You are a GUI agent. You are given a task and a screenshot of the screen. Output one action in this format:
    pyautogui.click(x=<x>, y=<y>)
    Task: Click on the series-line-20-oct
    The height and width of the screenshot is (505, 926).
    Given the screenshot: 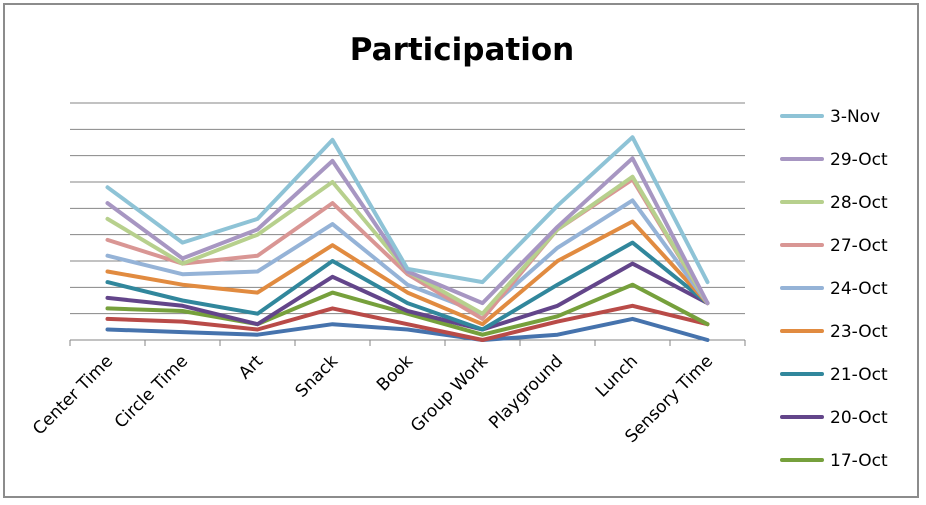 What is the action you would take?
    pyautogui.click(x=407, y=296)
    